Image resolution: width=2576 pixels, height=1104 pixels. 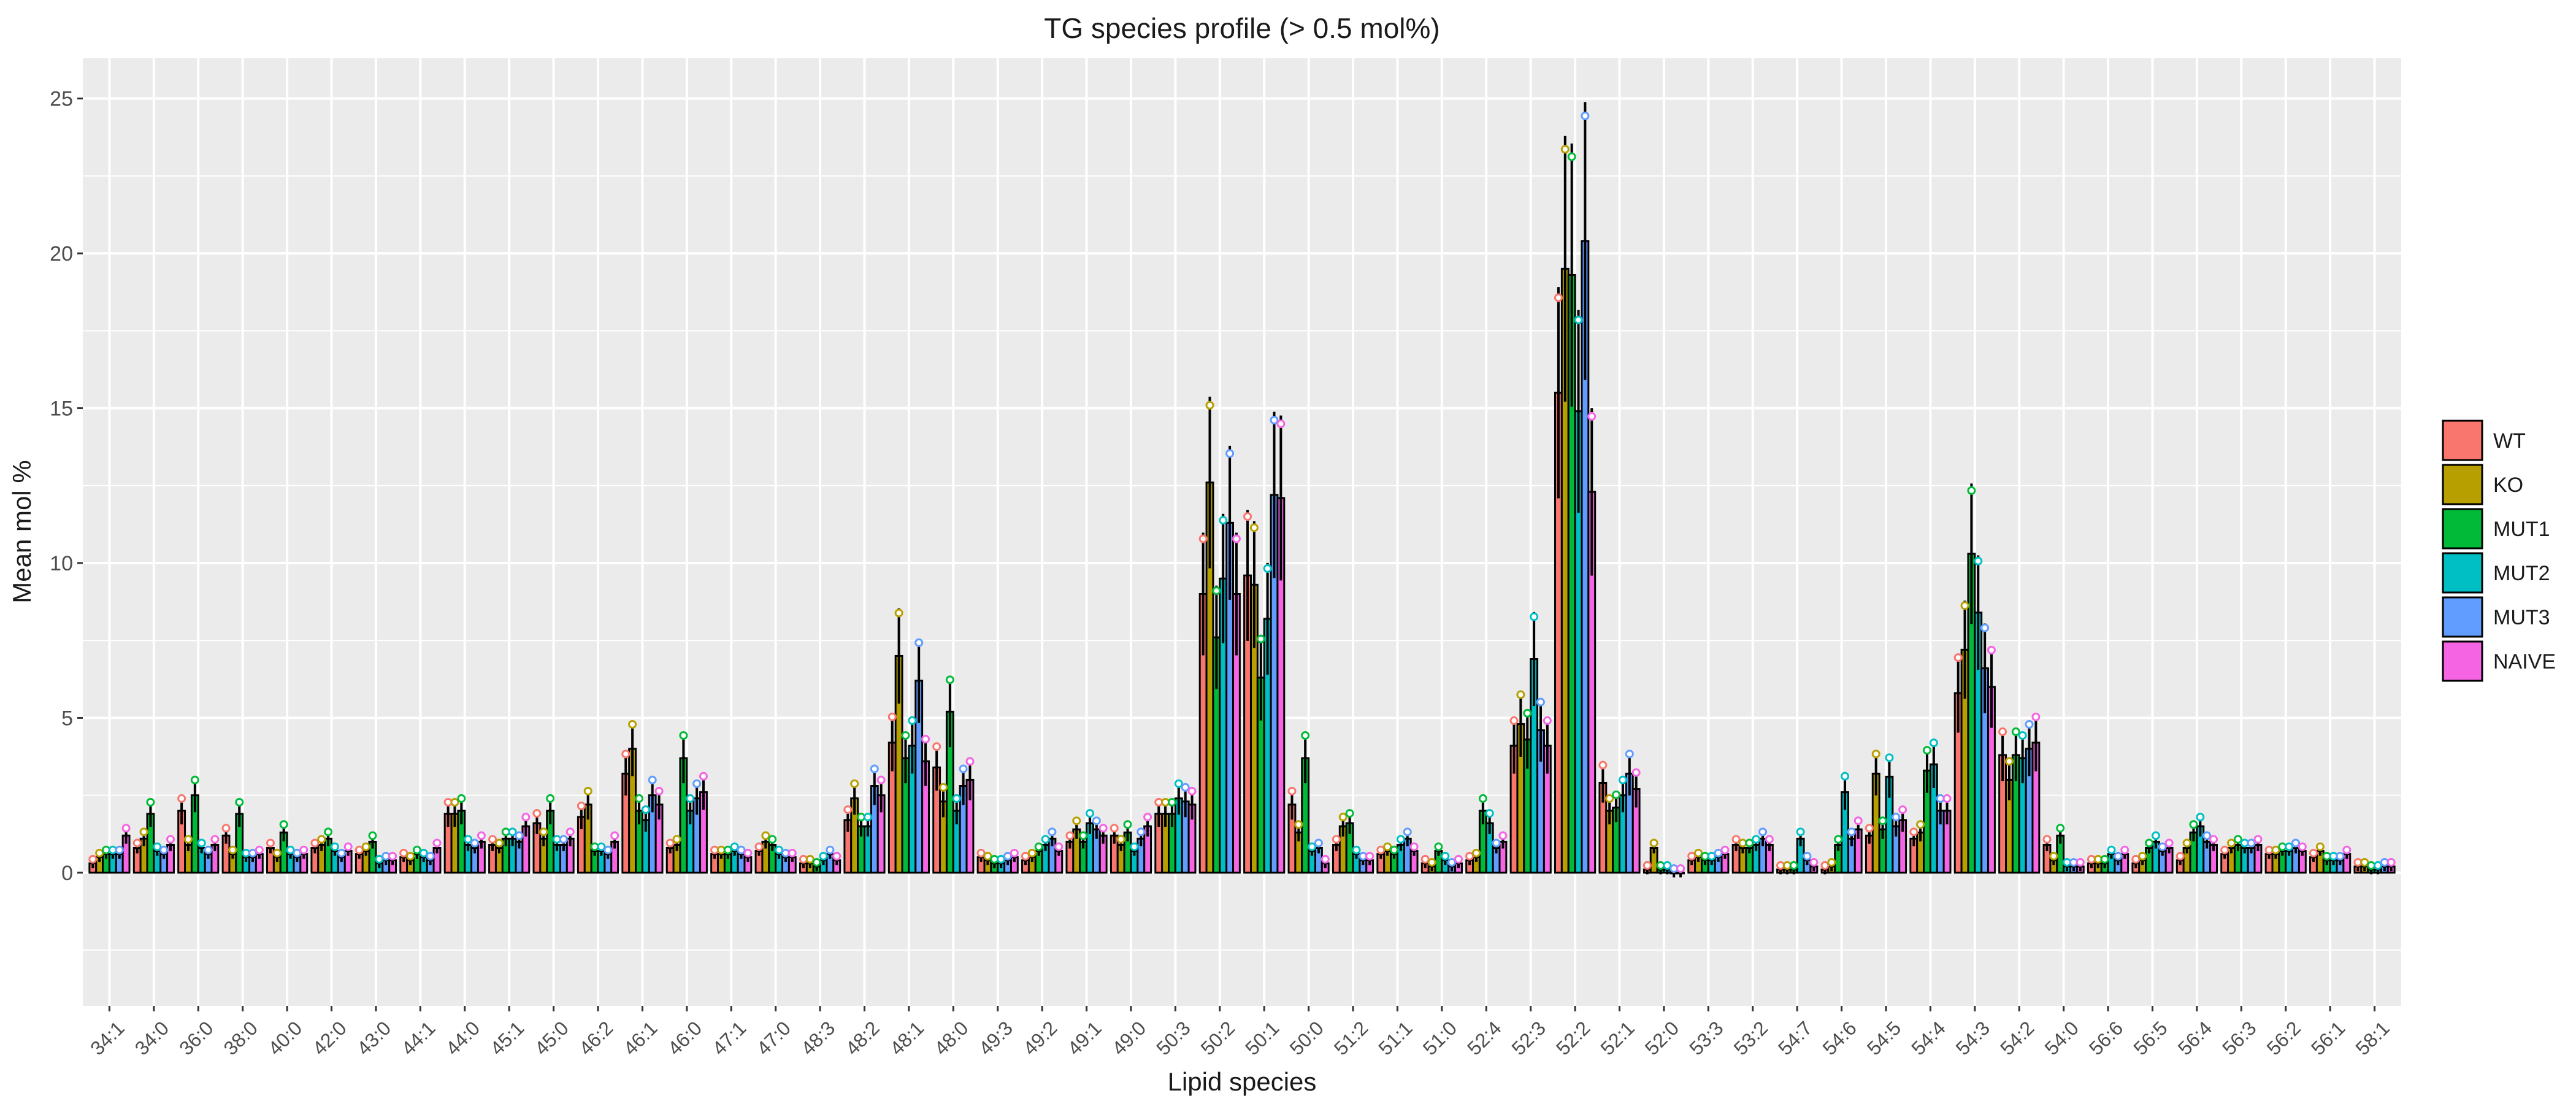 I want to click on x-tick-label: 40:0, so click(x=285, y=1038).